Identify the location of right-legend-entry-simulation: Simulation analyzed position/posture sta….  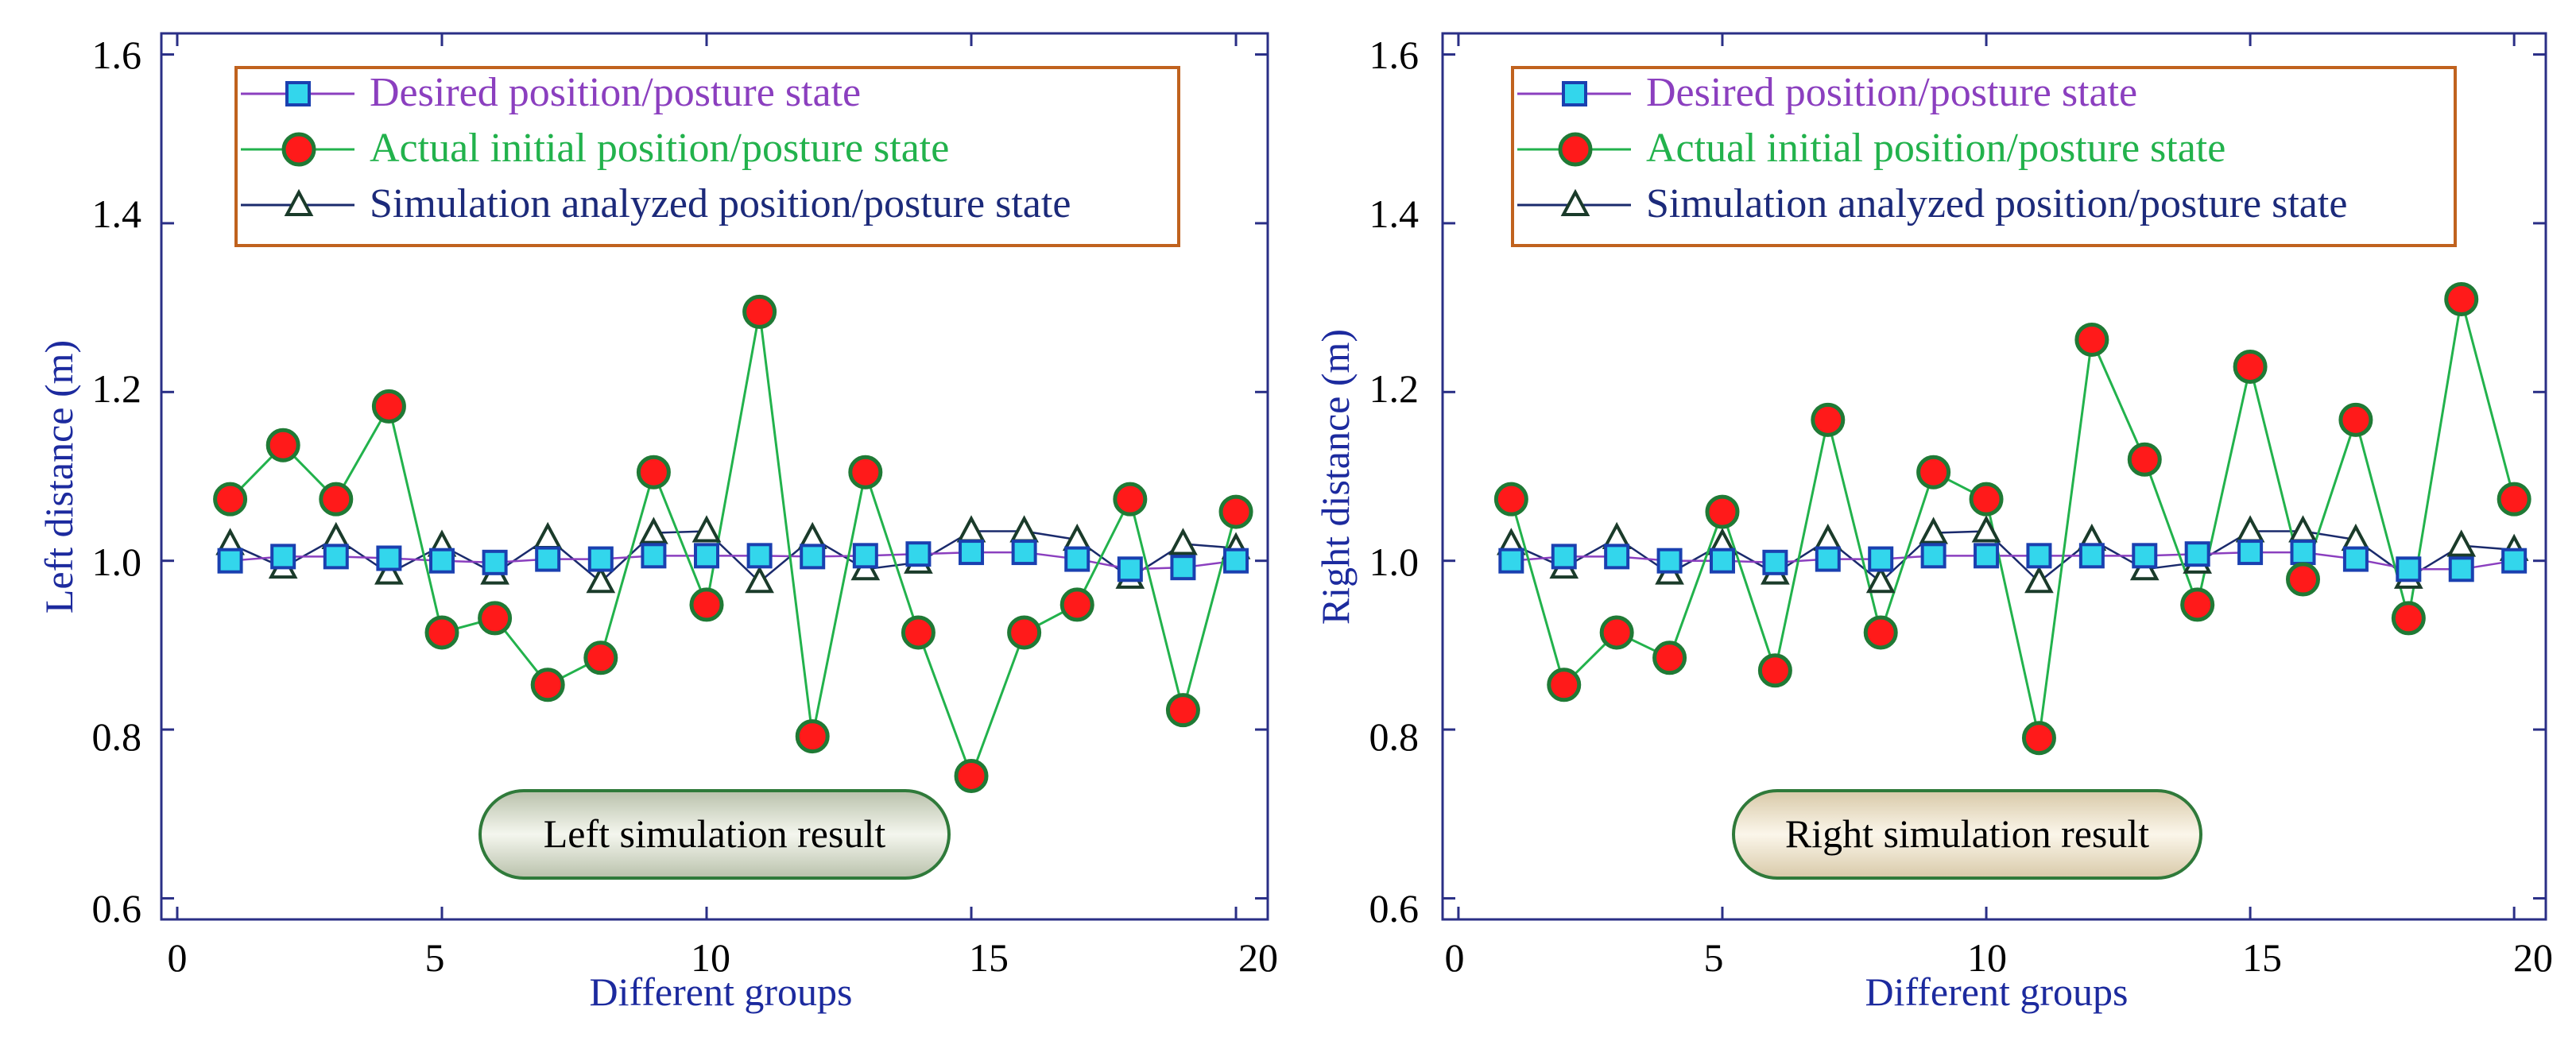
(1932, 203).